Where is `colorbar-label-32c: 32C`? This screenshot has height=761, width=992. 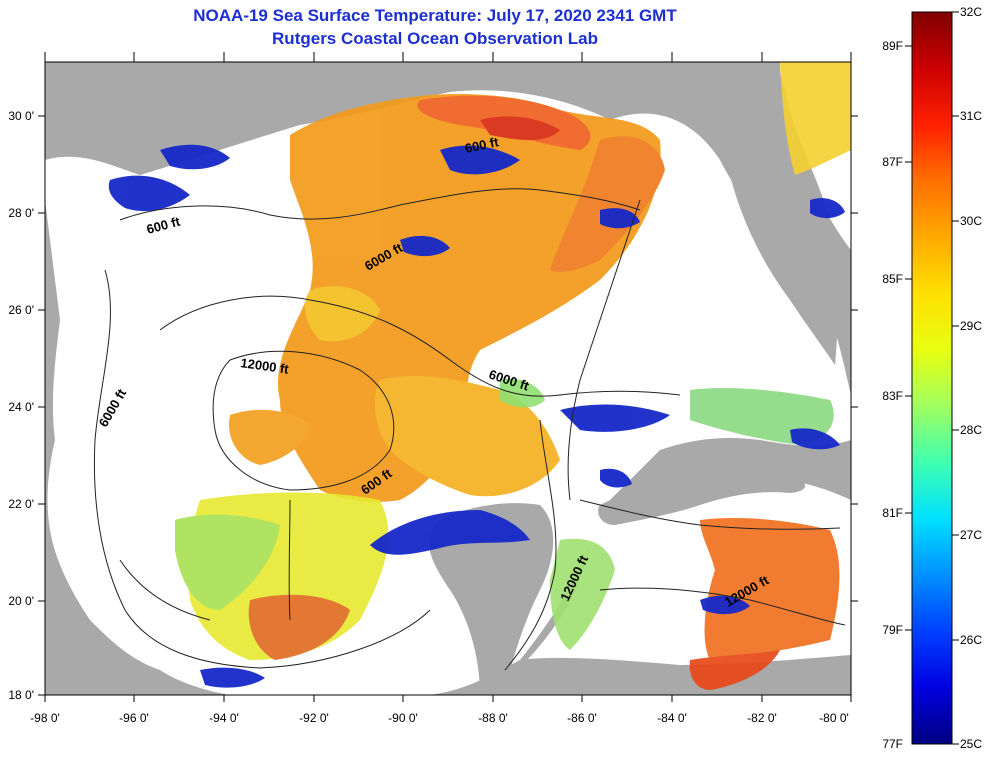
colorbar-label-32c: 32C is located at coordinates (971, 12).